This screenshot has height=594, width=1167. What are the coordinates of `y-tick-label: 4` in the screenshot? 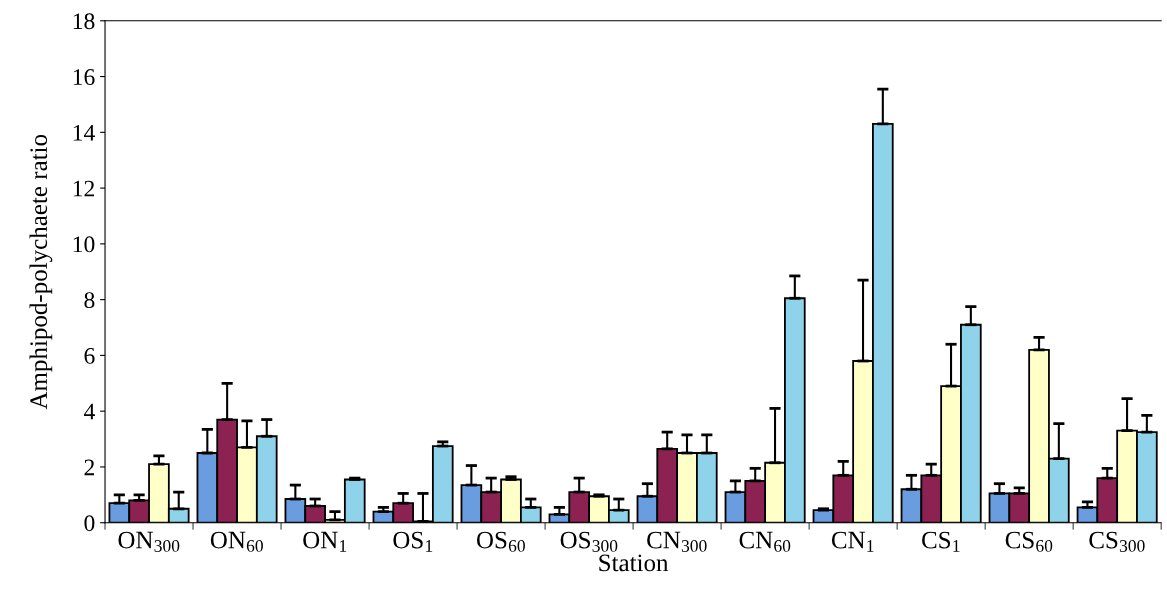 It's located at (89, 411).